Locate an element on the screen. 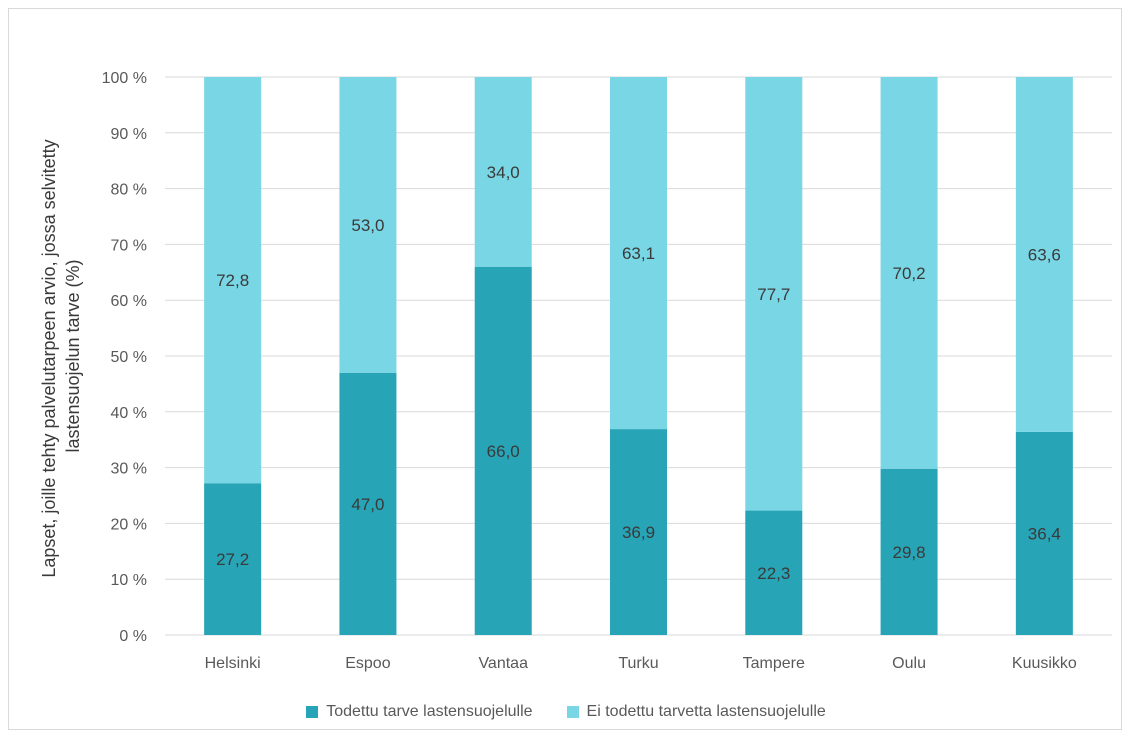  data-label: 36,9 is located at coordinates (638, 532).